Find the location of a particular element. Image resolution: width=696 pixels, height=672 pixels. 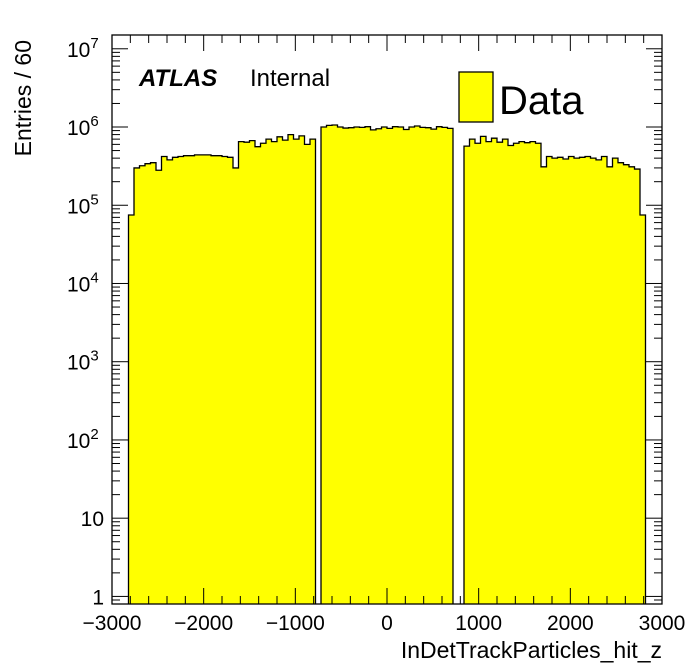

y-tick-label: 1 is located at coordinates (98, 597).